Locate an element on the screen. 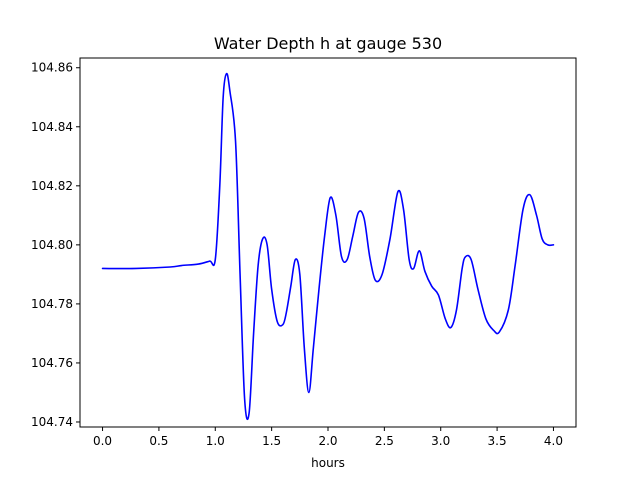 The height and width of the screenshot is (480, 640). x-tick-label: 0.5 is located at coordinates (158, 441).